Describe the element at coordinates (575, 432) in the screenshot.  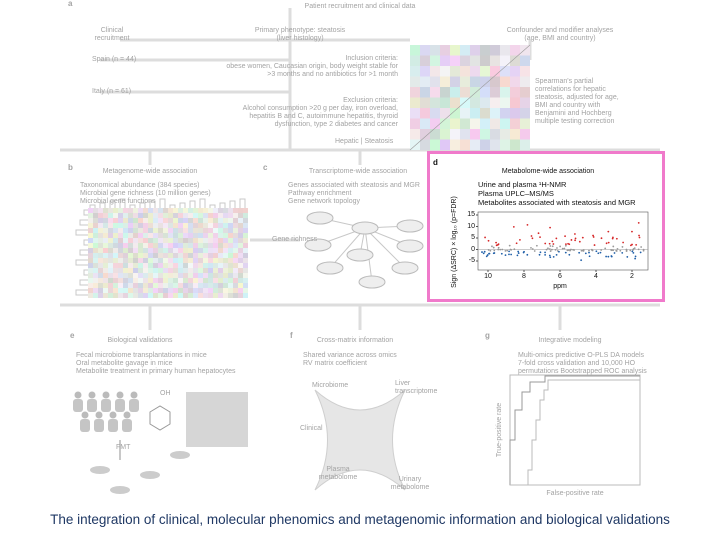
I see `roc-curve` at that location.